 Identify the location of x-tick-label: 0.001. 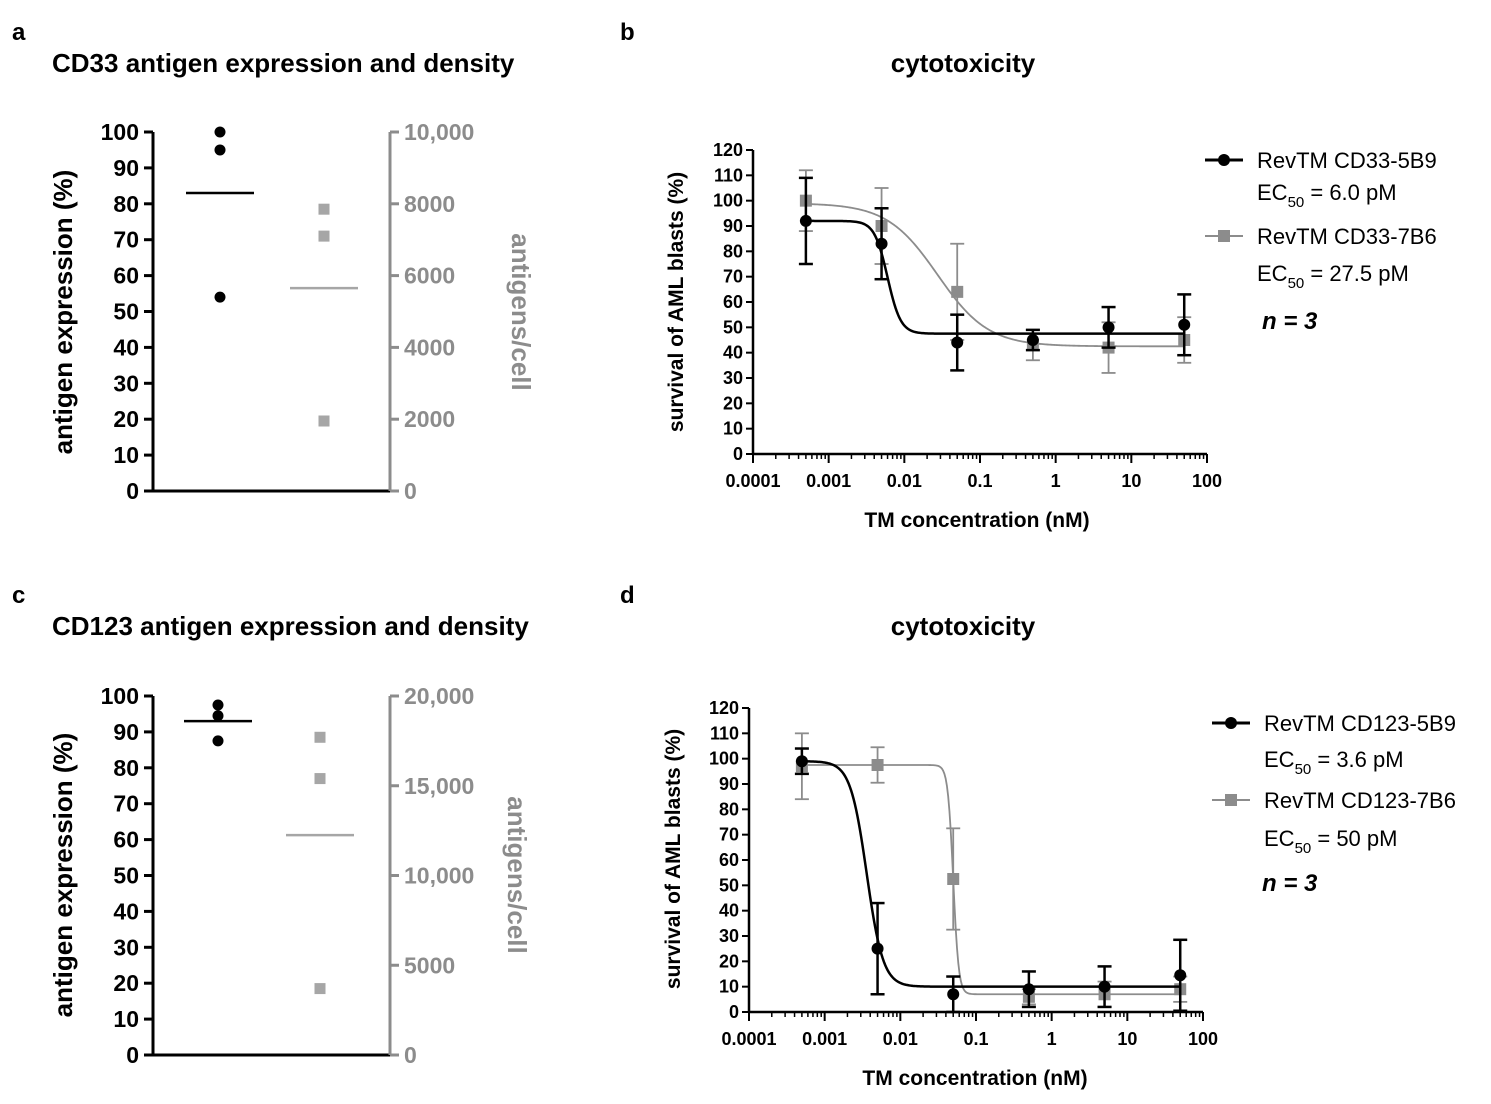
(828, 481).